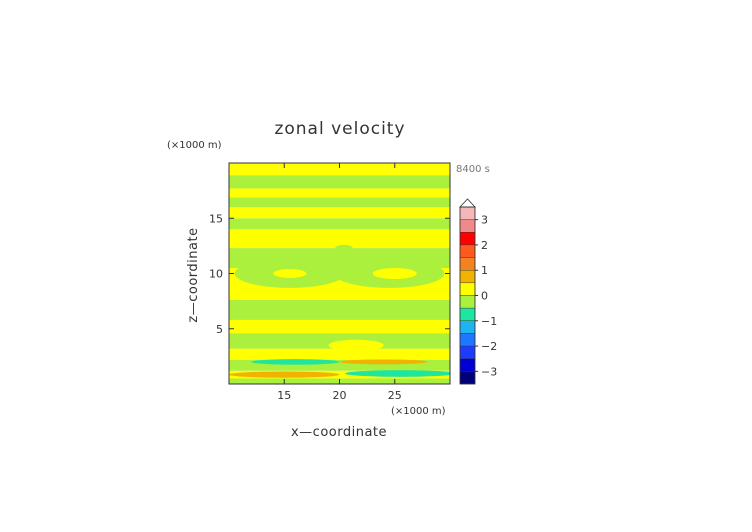 The width and height of the screenshot is (752, 532). What do you see at coordinates (193, 274) in the screenshot?
I see `y-axis-label: z—coordinate` at bounding box center [193, 274].